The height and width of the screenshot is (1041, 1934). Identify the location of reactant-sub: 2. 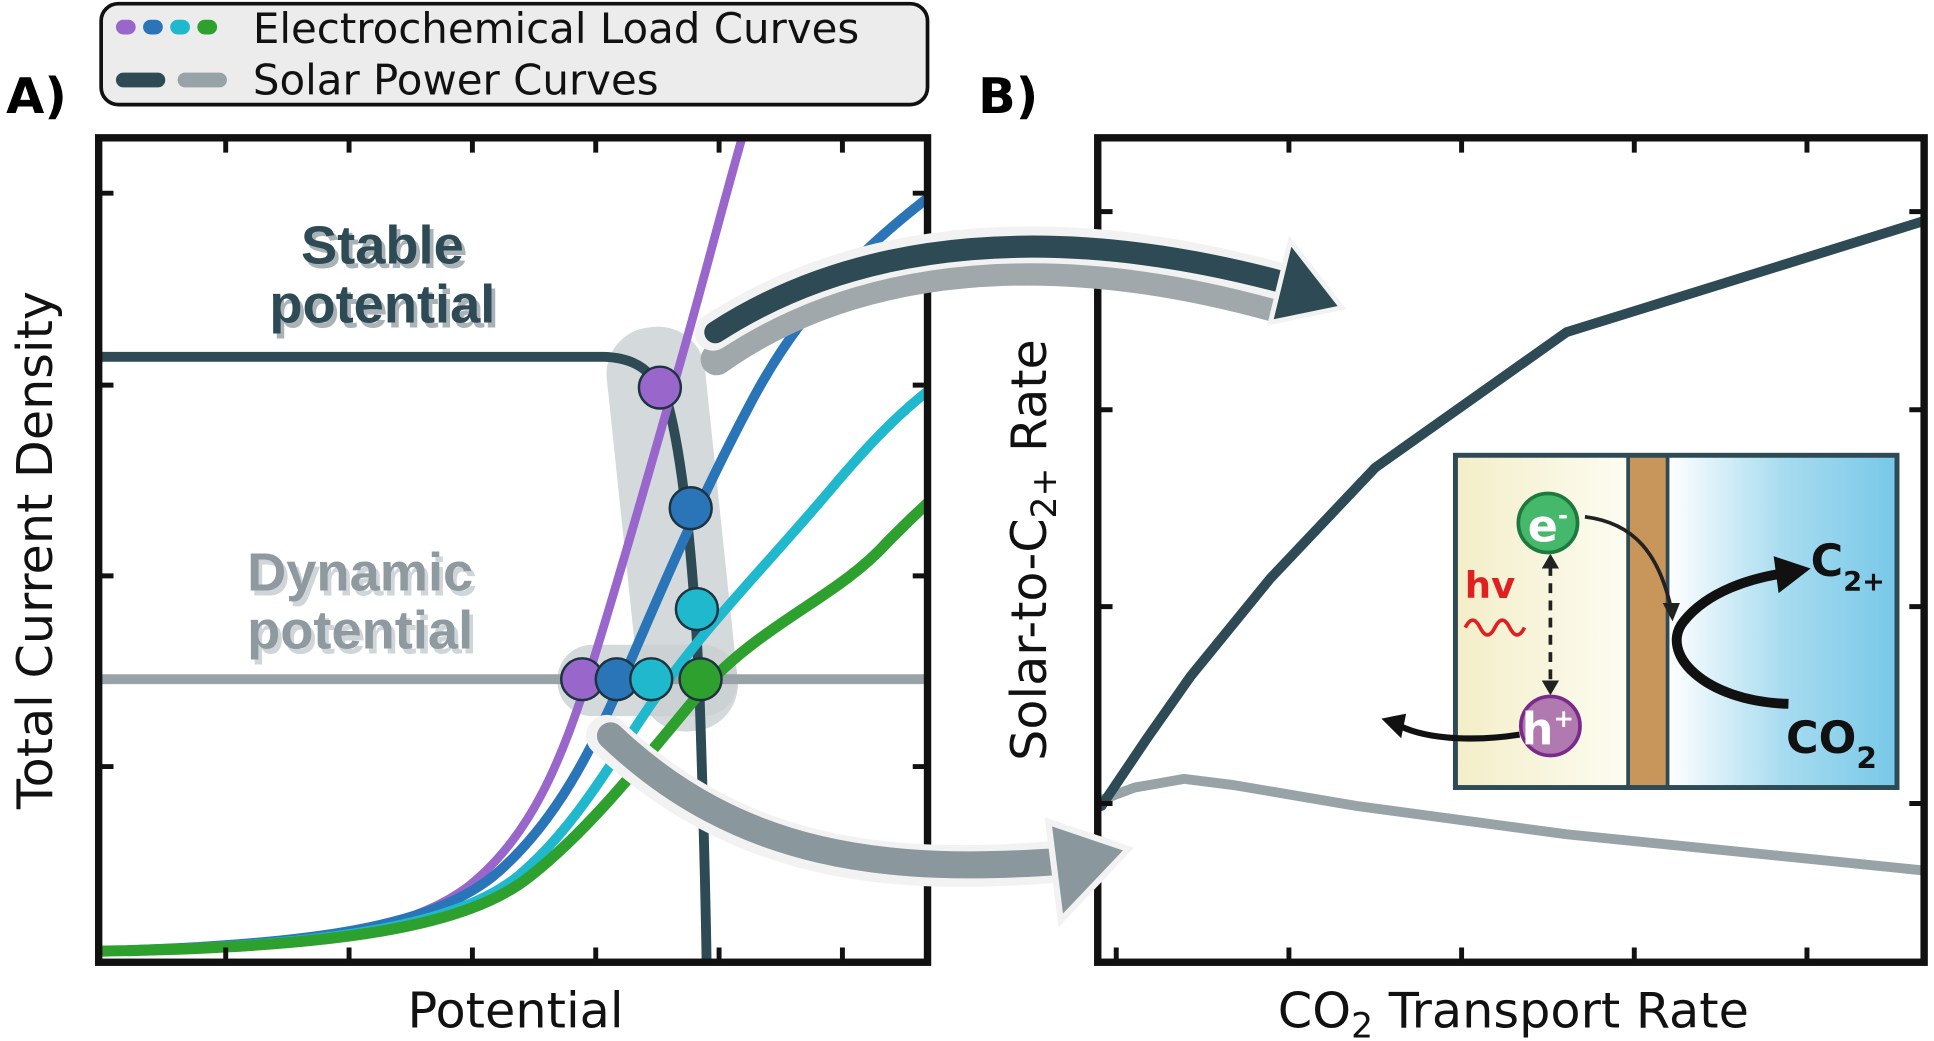
(1866, 758).